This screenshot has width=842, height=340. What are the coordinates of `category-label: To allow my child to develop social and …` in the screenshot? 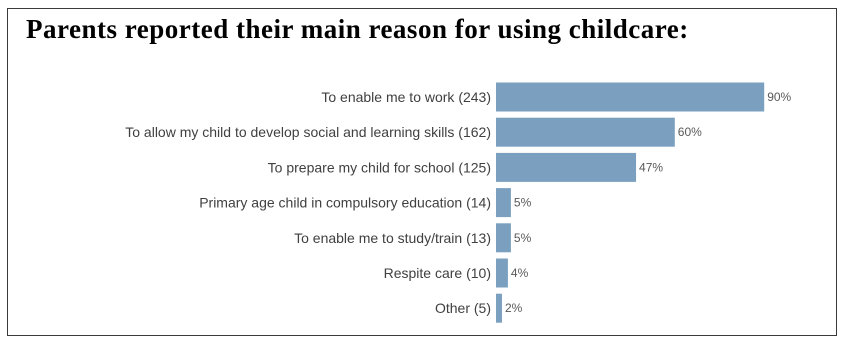 It's located at (308, 132).